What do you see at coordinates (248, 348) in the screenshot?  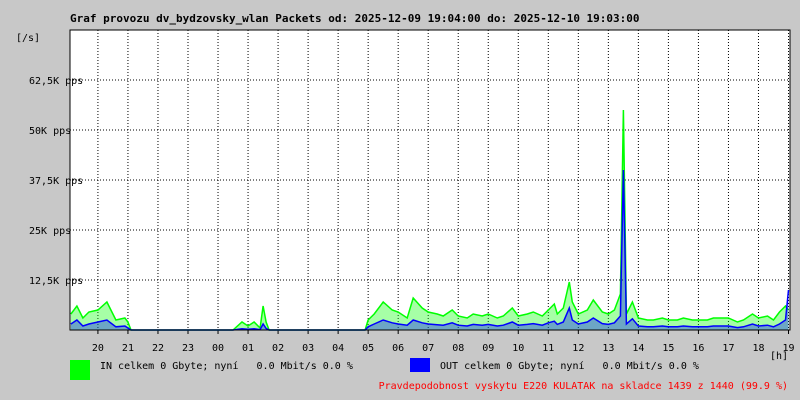 I see `x-tick-label: 01` at bounding box center [248, 348].